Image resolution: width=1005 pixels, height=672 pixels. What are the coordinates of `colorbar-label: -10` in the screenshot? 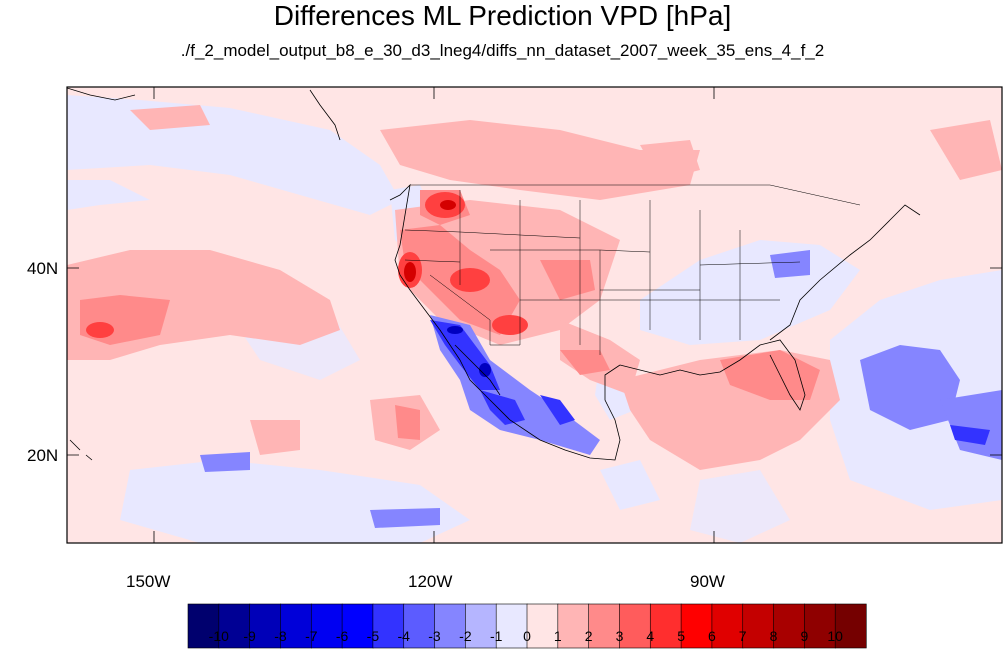 It's located at (218, 636).